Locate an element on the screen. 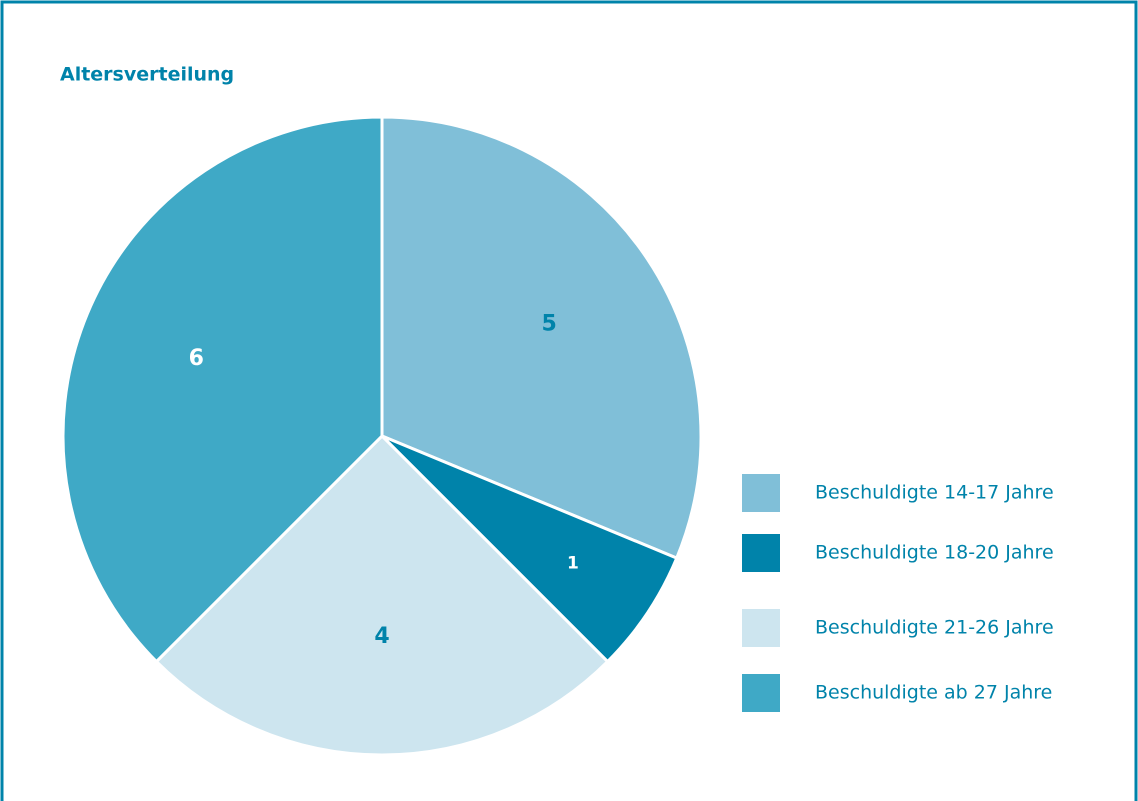 The height and width of the screenshot is (801, 1138). legend-label: Beschuldigte 18-20 Jahre is located at coordinates (934, 553).